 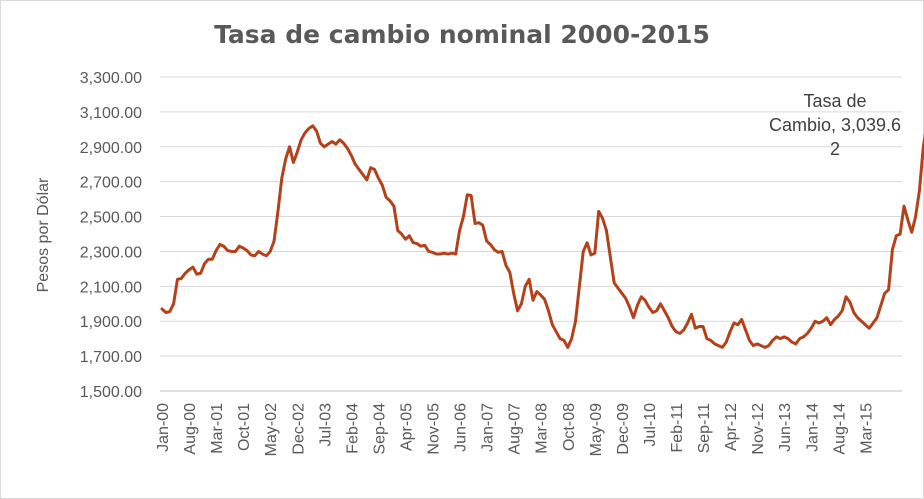 I want to click on x-tick-label: Dec-09, so click(x=623, y=429).